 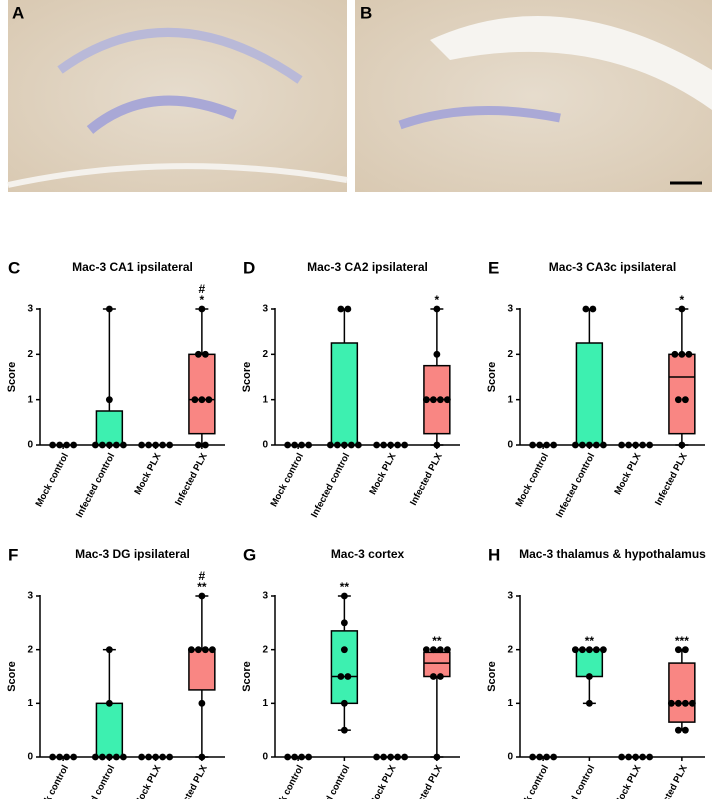 What do you see at coordinates (202, 289) in the screenshot?
I see `significance: #` at bounding box center [202, 289].